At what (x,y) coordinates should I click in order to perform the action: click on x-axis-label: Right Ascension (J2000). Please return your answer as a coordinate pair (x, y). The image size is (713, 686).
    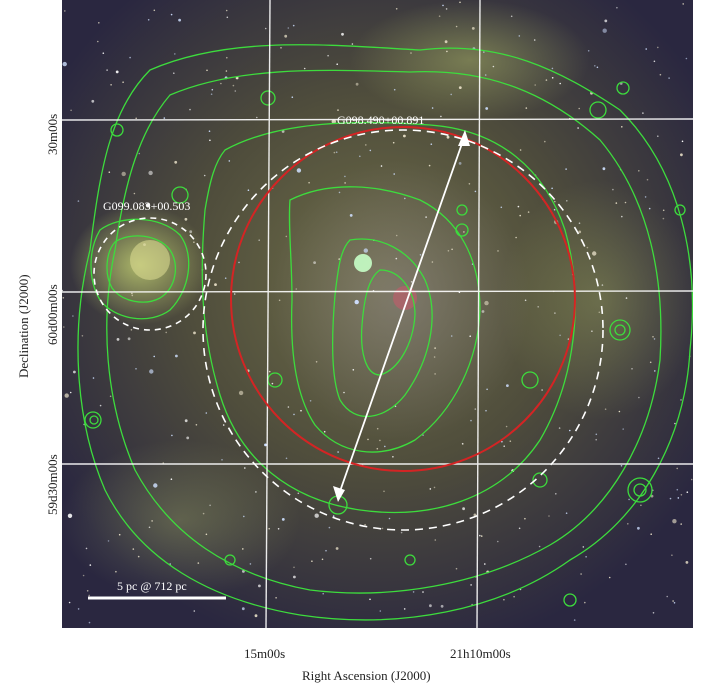
    Looking at the image, I should click on (366, 675).